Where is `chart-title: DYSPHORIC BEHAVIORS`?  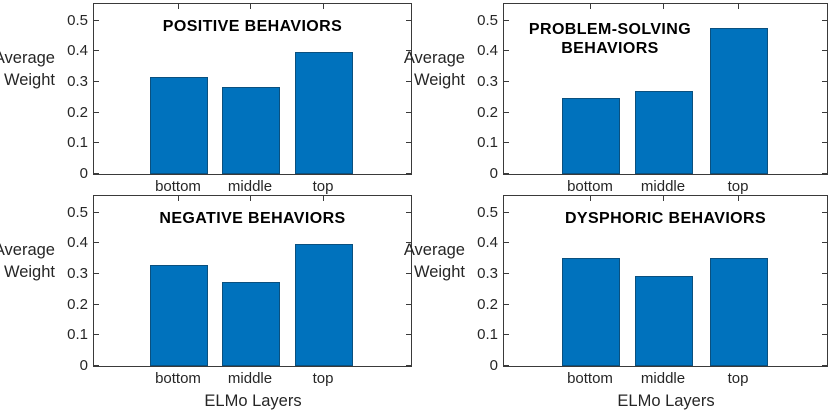 chart-title: DYSPHORIC BEHAVIORS is located at coordinates (665, 218).